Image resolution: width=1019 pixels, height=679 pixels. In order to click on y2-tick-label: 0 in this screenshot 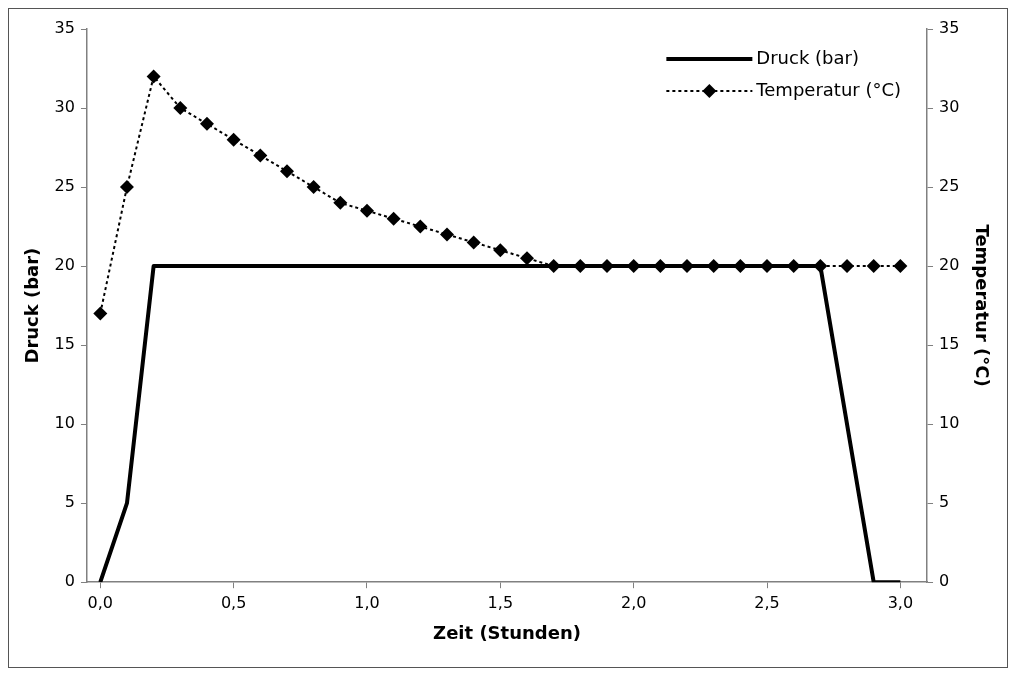, I will do `click(944, 581)`.